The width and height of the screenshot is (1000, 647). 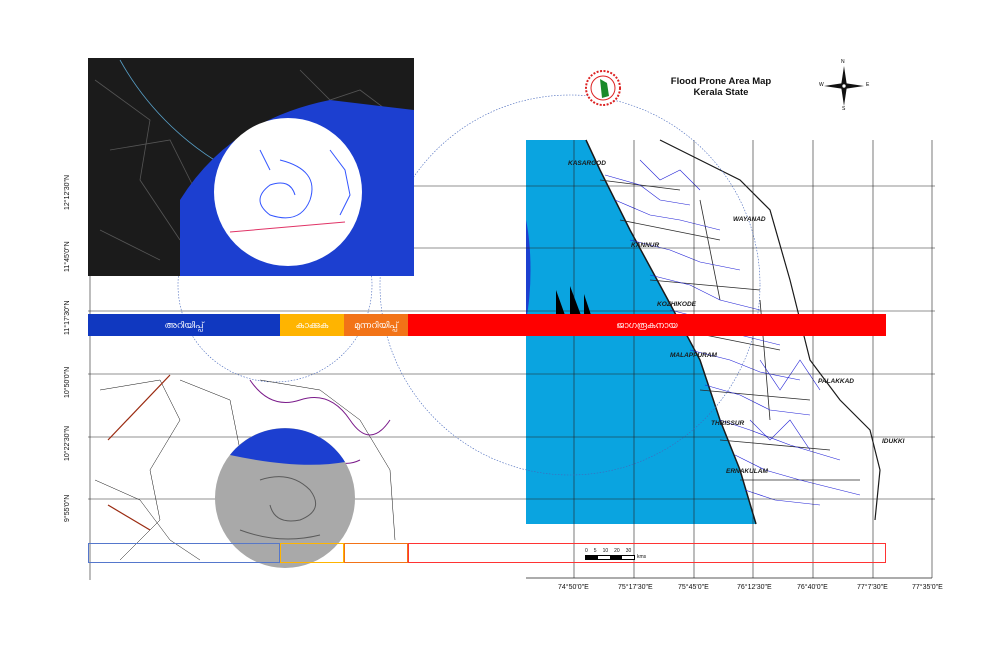 I want to click on compass-rose, so click(x=844, y=86).